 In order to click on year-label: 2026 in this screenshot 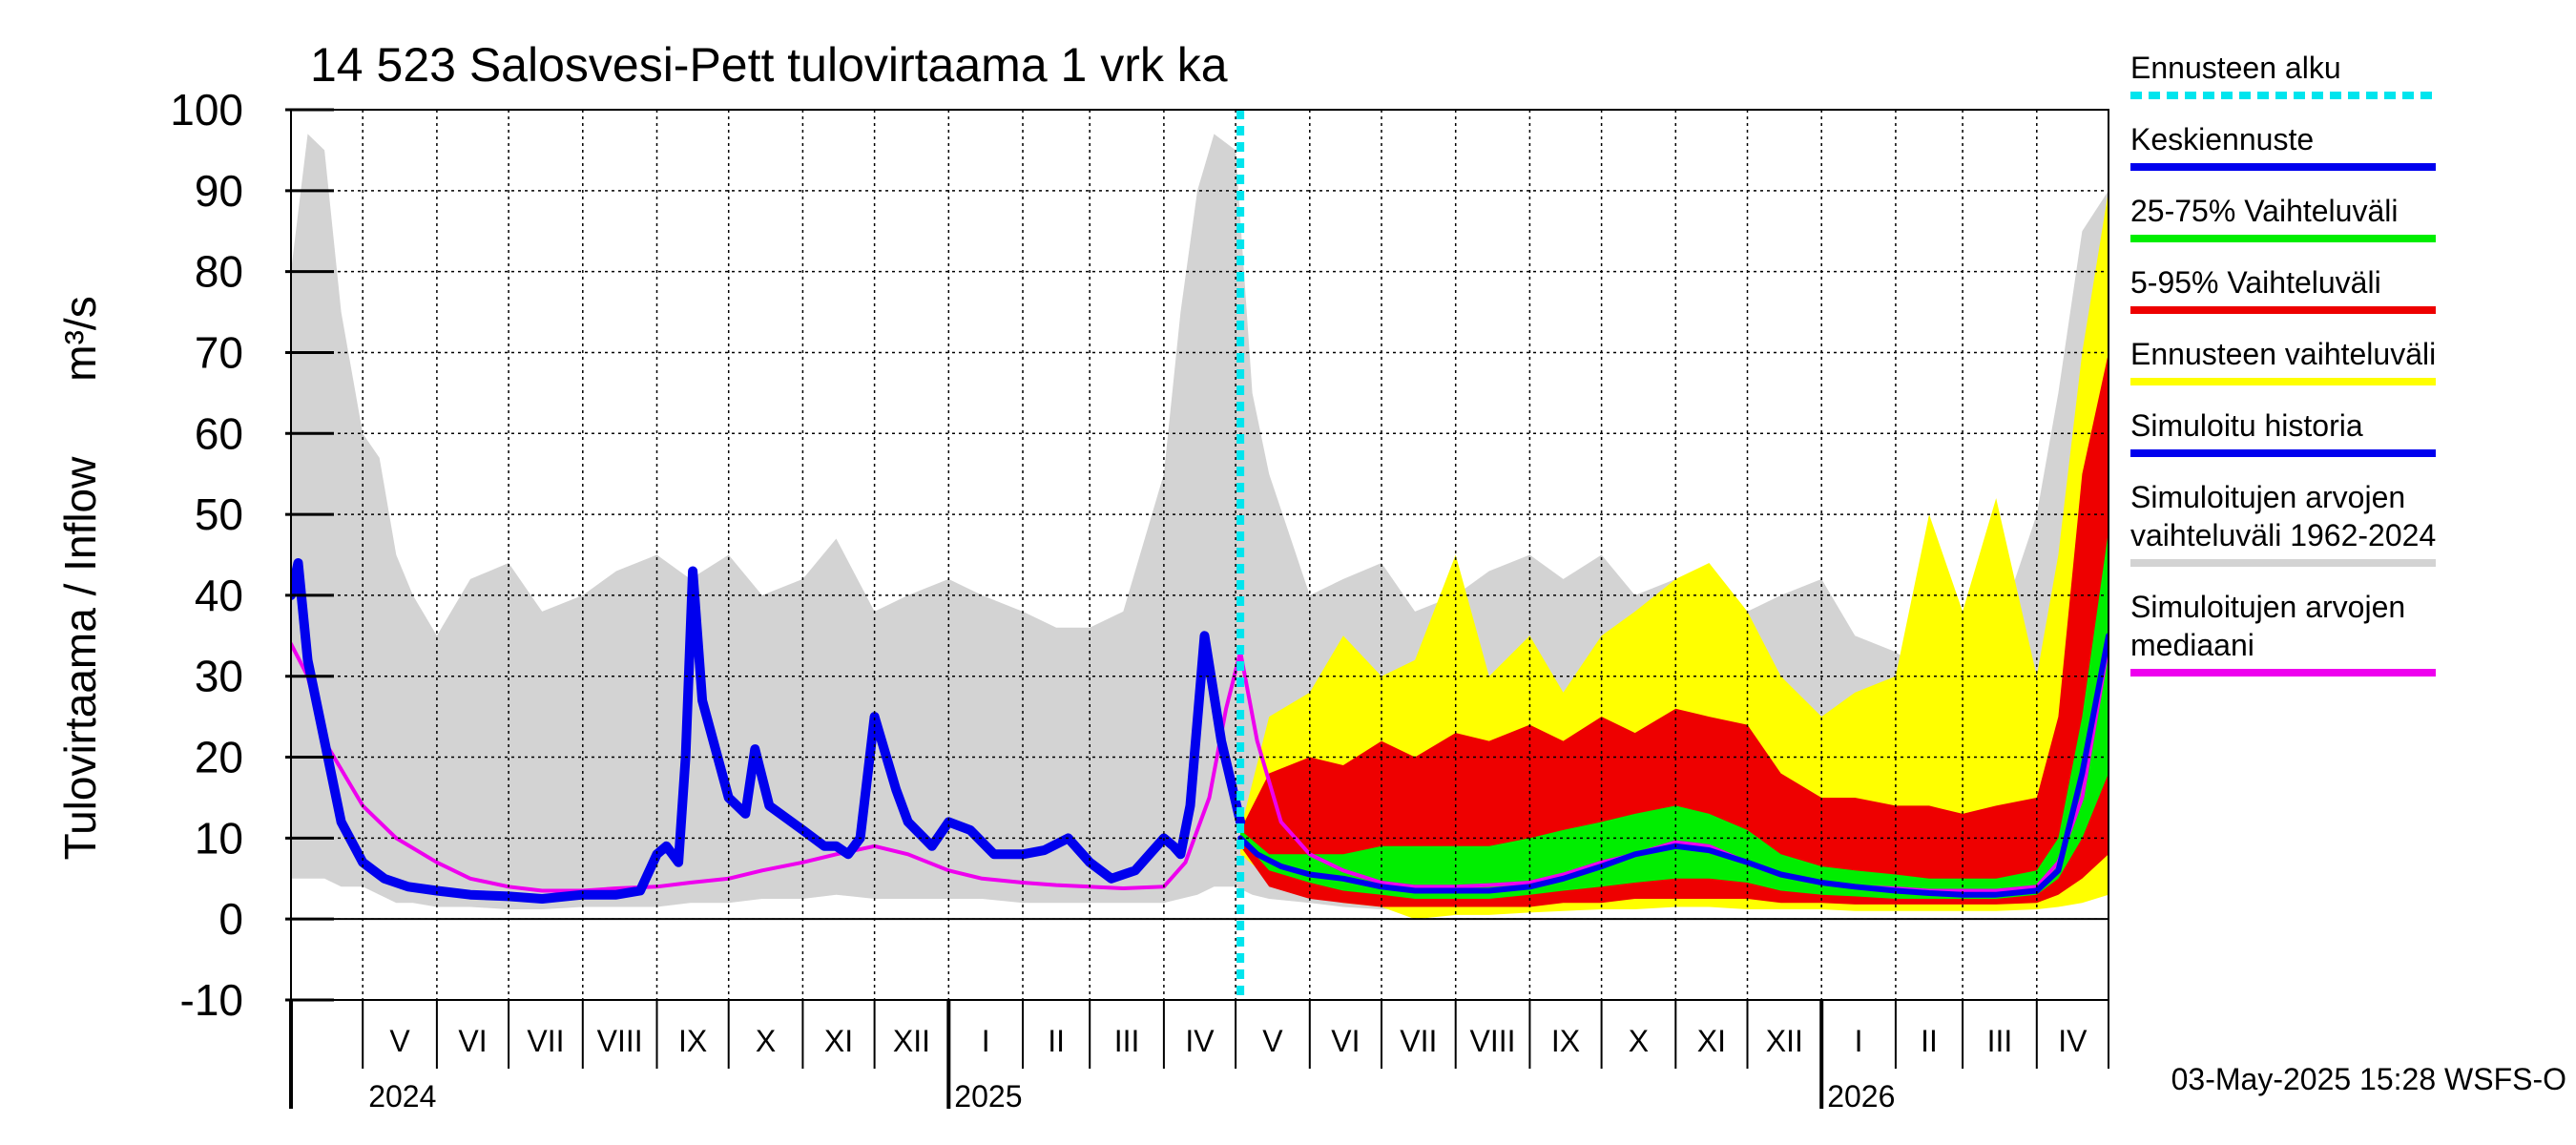, I will do `click(1861, 1096)`.